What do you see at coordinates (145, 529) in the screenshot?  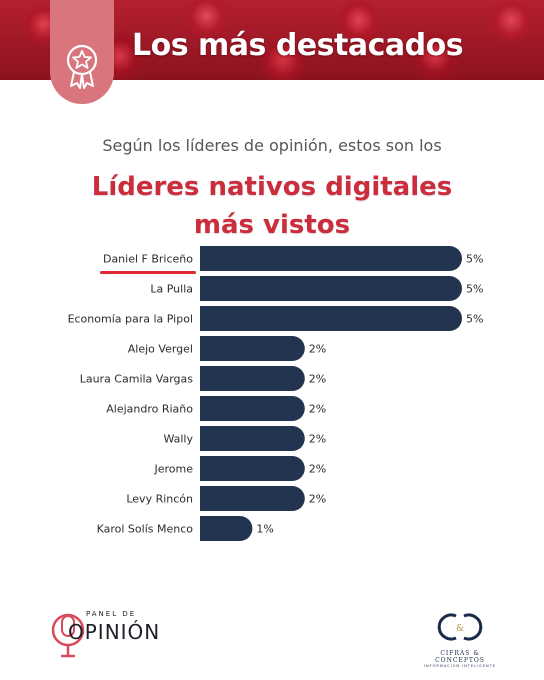 I see `category-label: Karol Solís Menco` at bounding box center [145, 529].